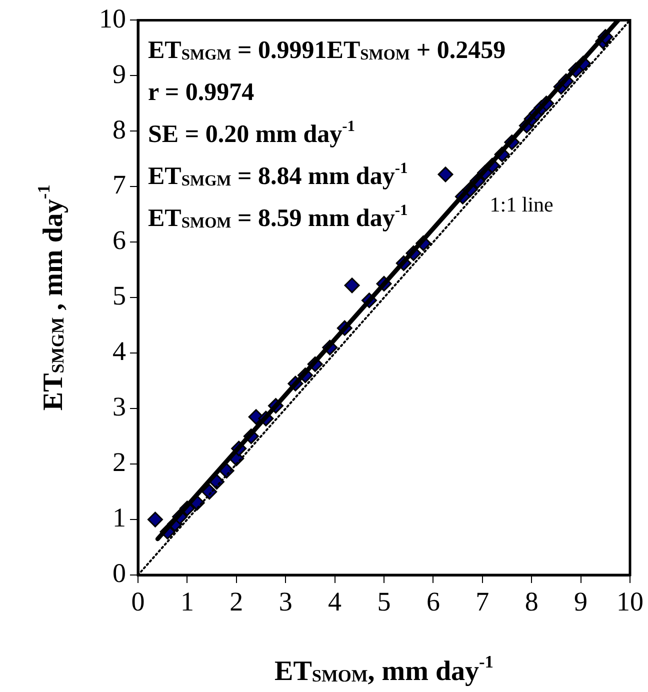 The width and height of the screenshot is (648, 692). I want to click on x-tick-label: 8, so click(531, 601).